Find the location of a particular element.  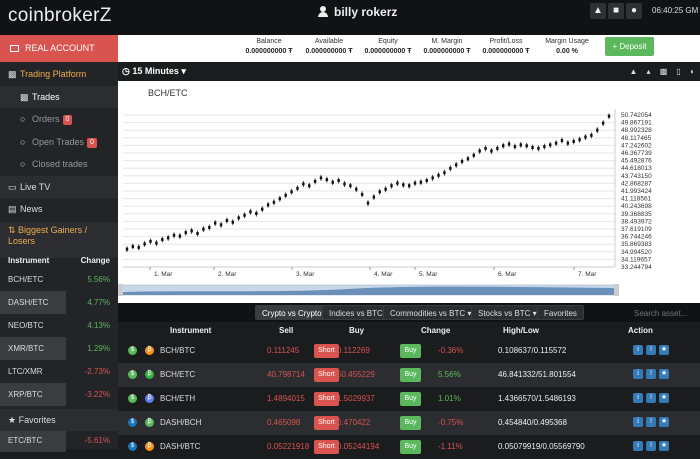

high-low-value: 0.108637/0.115572 is located at coordinates (532, 350).